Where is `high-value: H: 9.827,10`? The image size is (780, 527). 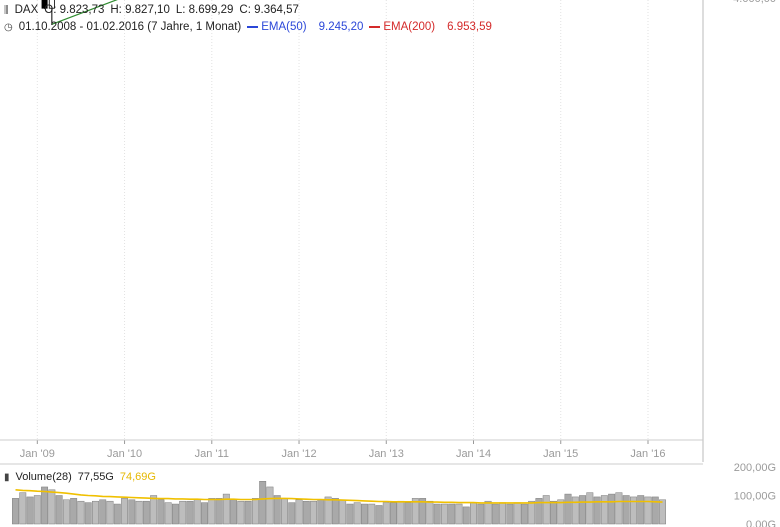 high-value: H: 9.827,10 is located at coordinates (140, 10).